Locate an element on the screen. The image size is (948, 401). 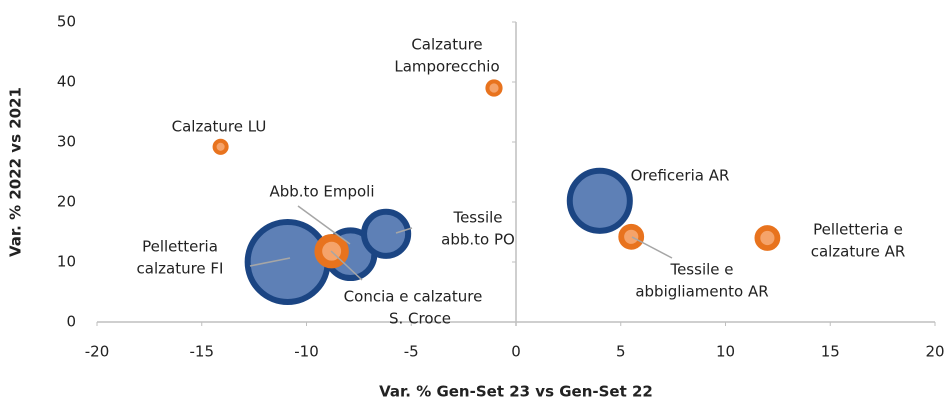
data-label: Lamporecchio is located at coordinates (446, 67).